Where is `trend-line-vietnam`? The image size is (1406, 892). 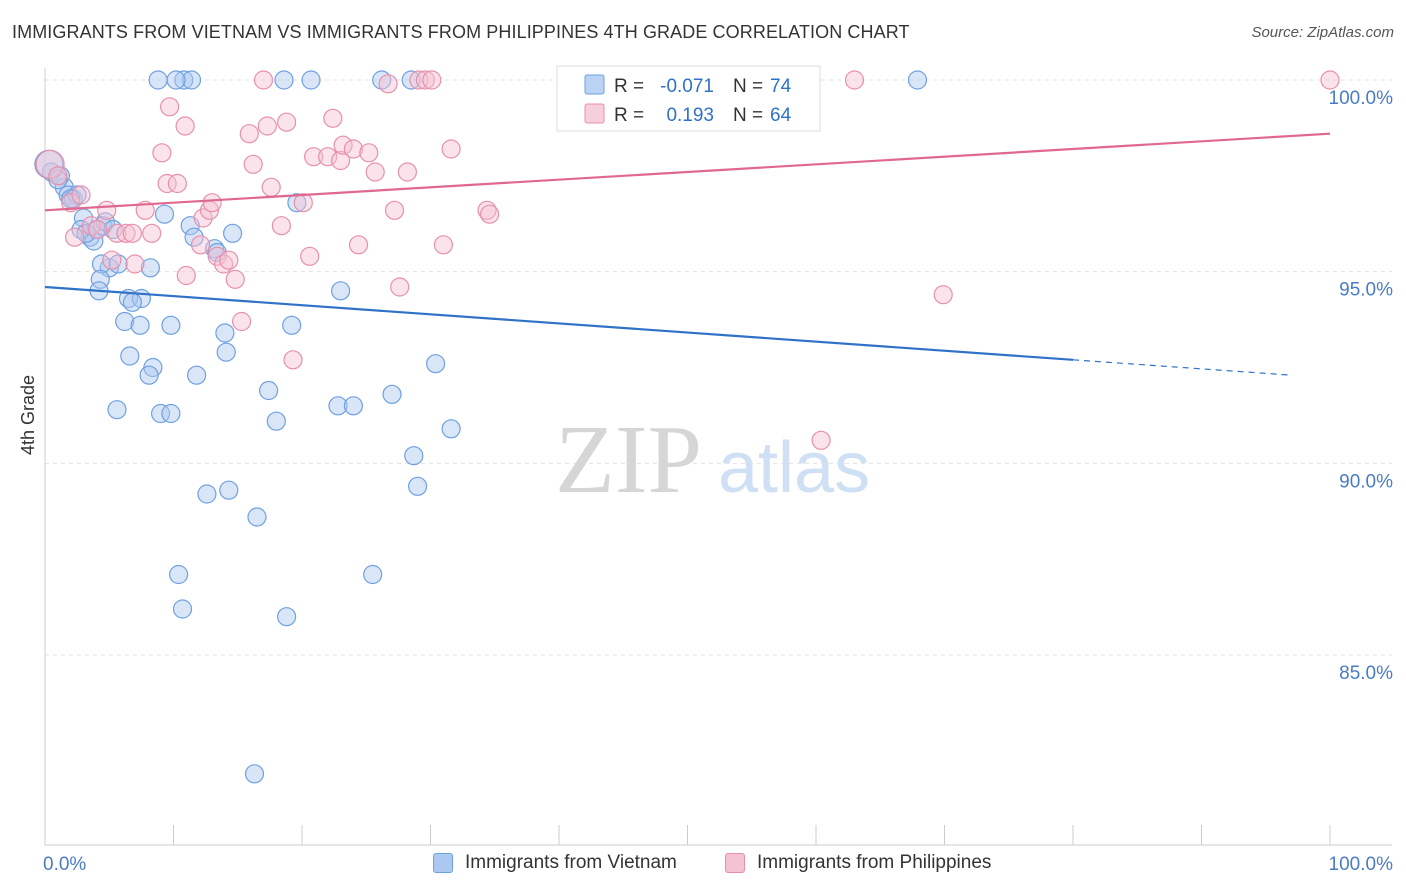
trend-line-vietnam is located at coordinates (559, 323).